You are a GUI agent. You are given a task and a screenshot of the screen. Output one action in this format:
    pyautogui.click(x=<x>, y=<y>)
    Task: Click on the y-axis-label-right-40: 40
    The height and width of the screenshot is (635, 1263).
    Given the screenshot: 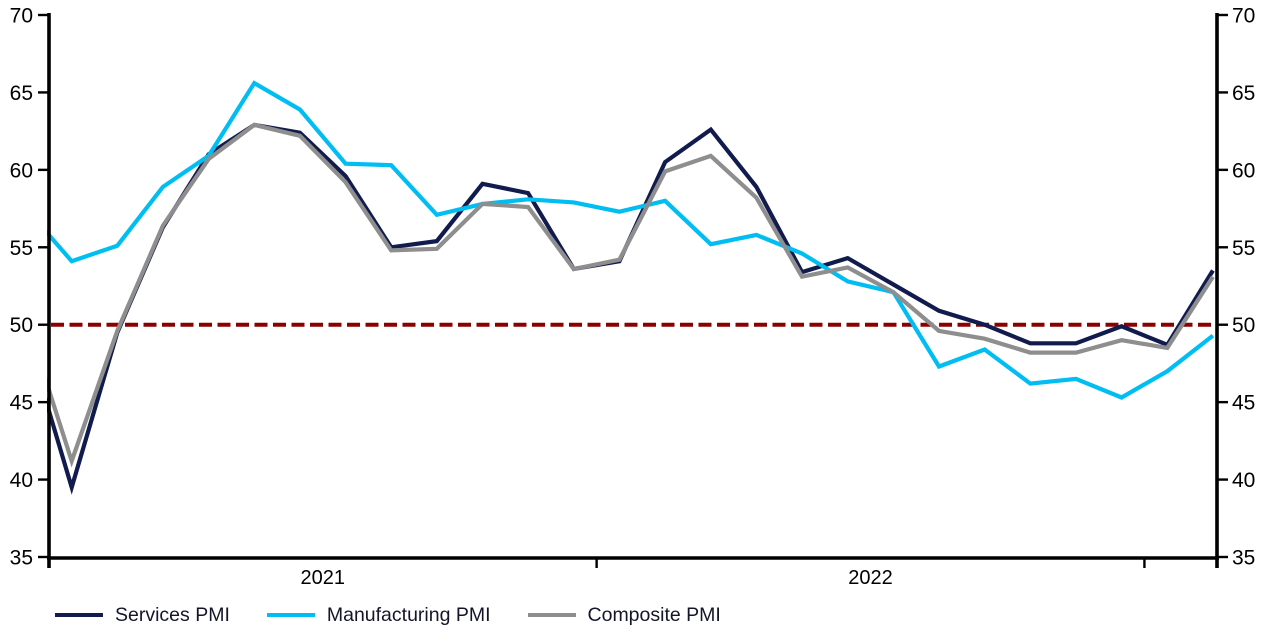 What is the action you would take?
    pyautogui.click(x=1243, y=480)
    